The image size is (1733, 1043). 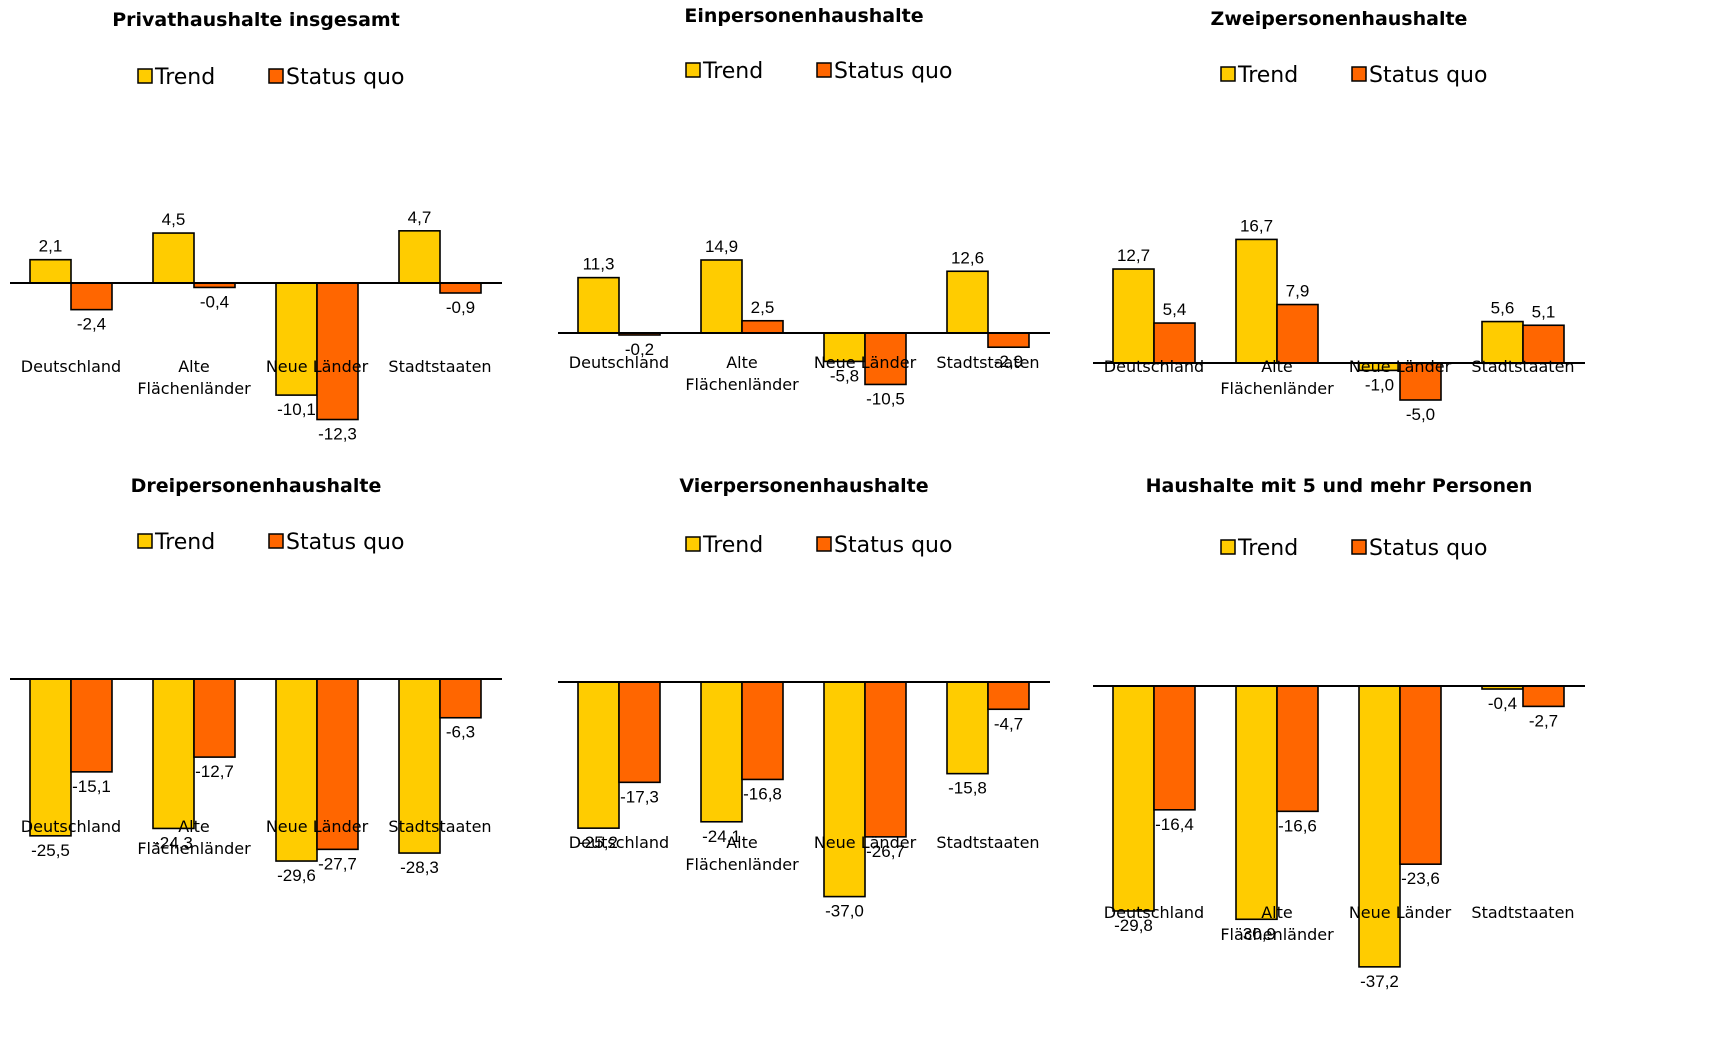 What do you see at coordinates (51, 246) in the screenshot?
I see `data-label-trend-1: 2,1` at bounding box center [51, 246].